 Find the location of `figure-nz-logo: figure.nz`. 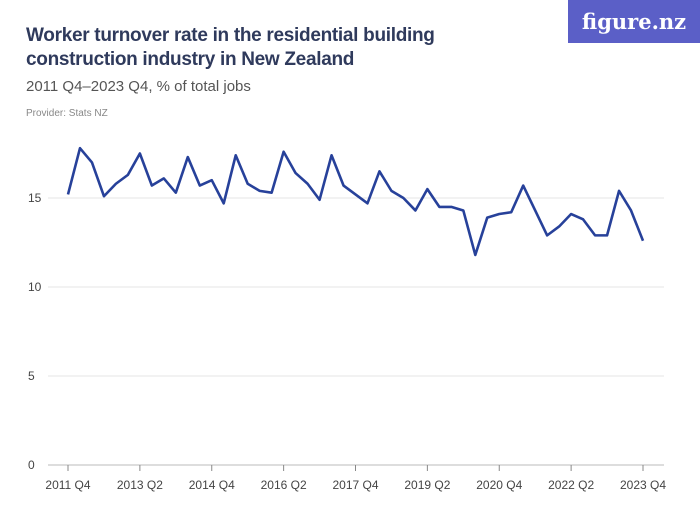

figure-nz-logo: figure.nz is located at coordinates (634, 21).